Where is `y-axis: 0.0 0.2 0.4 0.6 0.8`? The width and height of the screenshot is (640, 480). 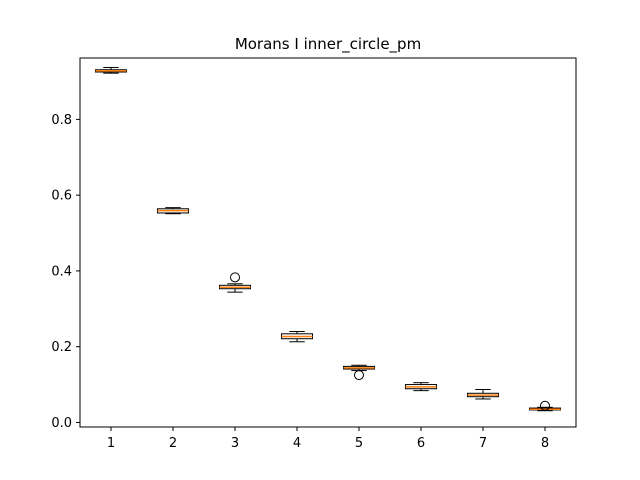
y-axis: 0.0 0.2 0.4 0.6 0.8 is located at coordinates (65, 272).